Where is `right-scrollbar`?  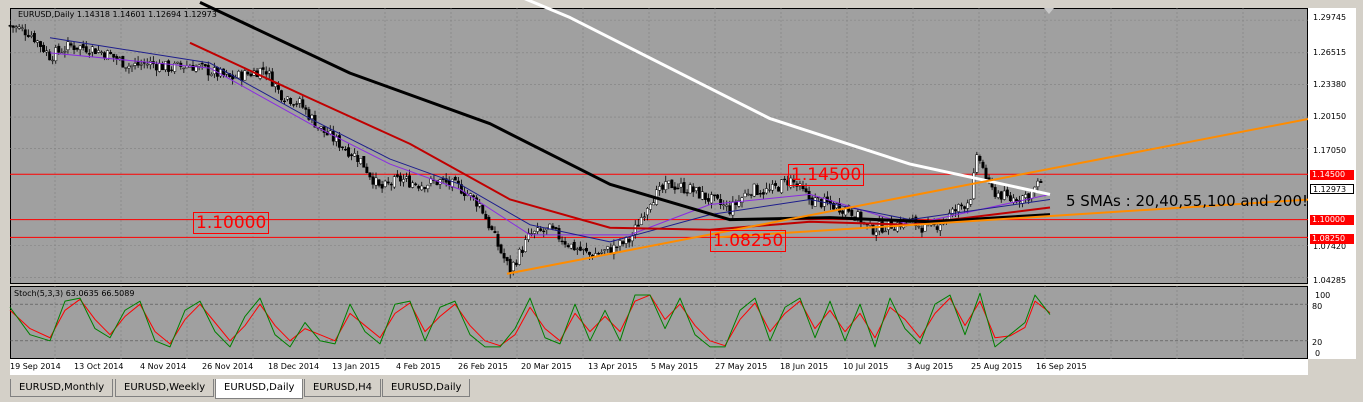
right-scrollbar is located at coordinates (1359, 192).